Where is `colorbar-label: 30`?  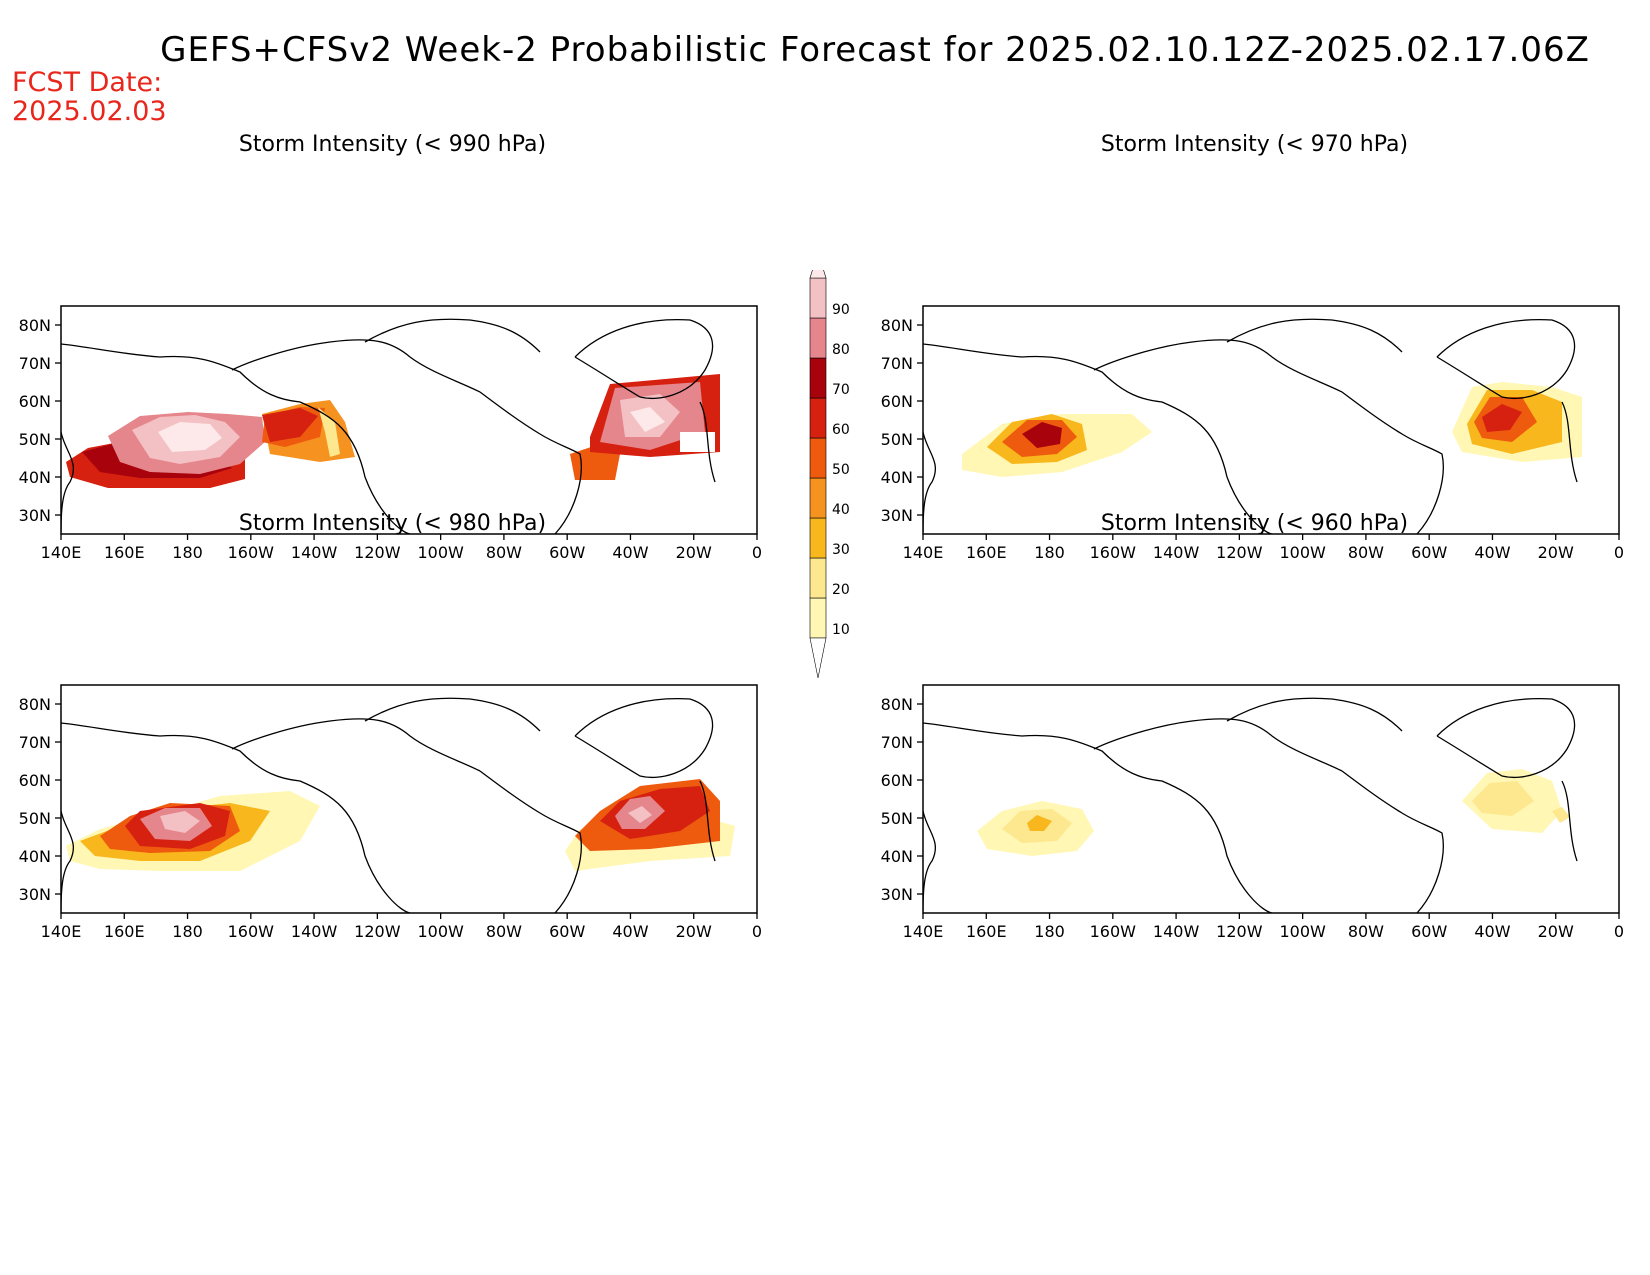 colorbar-label: 30 is located at coordinates (841, 550).